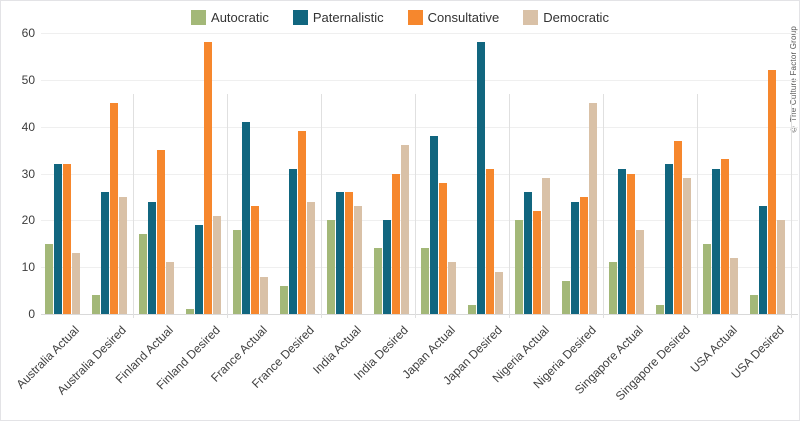  I want to click on legend-swatch-paternalistic, so click(300, 17).